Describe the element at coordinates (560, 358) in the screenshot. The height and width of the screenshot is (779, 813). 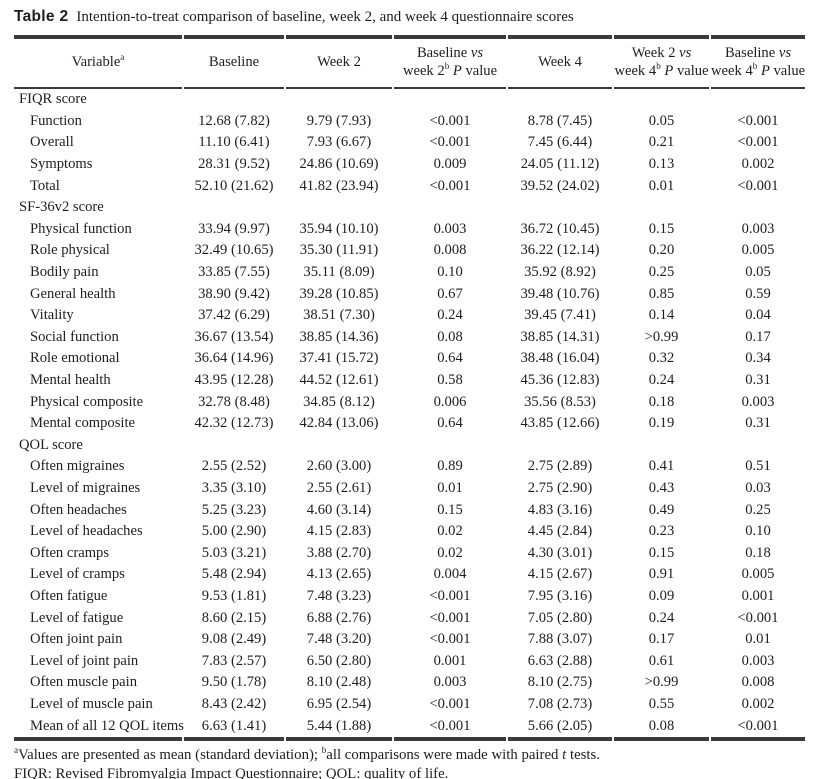
I see `value-cell-3: 38.48 (16.04)` at that location.